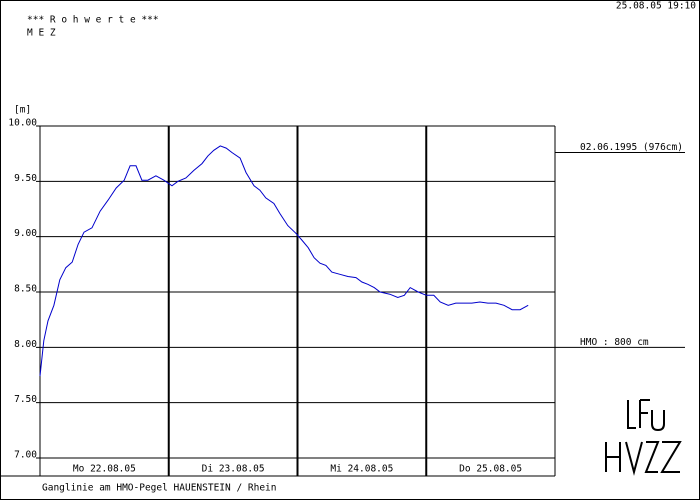  Describe the element at coordinates (233, 469) in the screenshot. I see `x-tick-label: Di 23.08.05` at that location.